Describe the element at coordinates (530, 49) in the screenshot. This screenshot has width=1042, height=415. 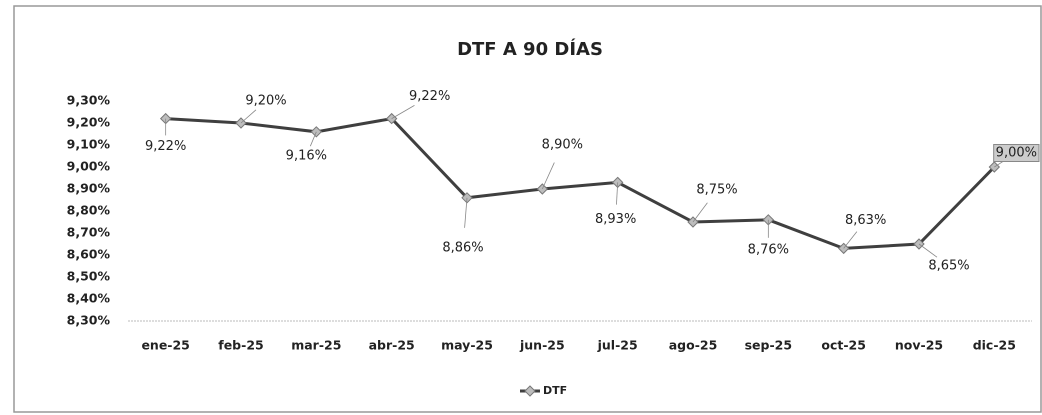
I see `chart-title: DTF A 90 DÍAS` at that location.